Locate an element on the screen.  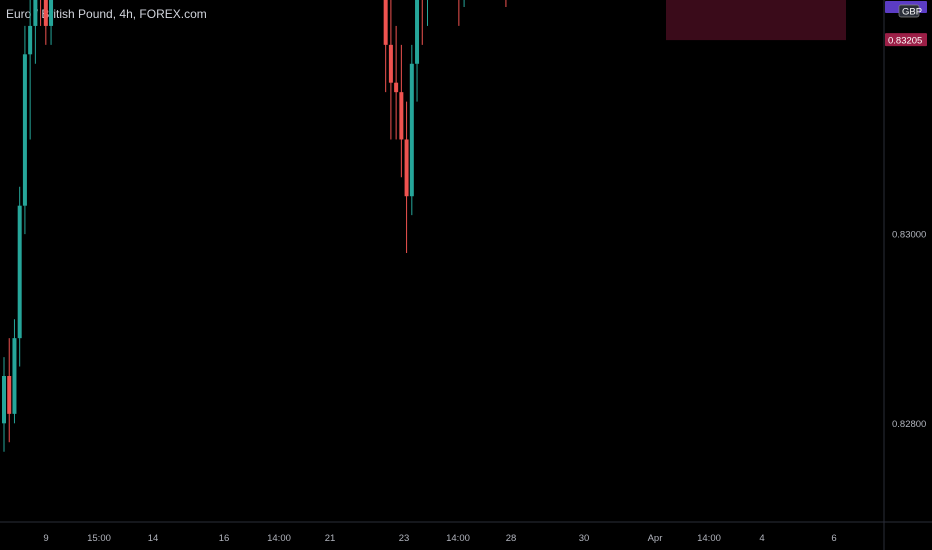
y-tick-label: 0.82800 is located at coordinates (909, 424).